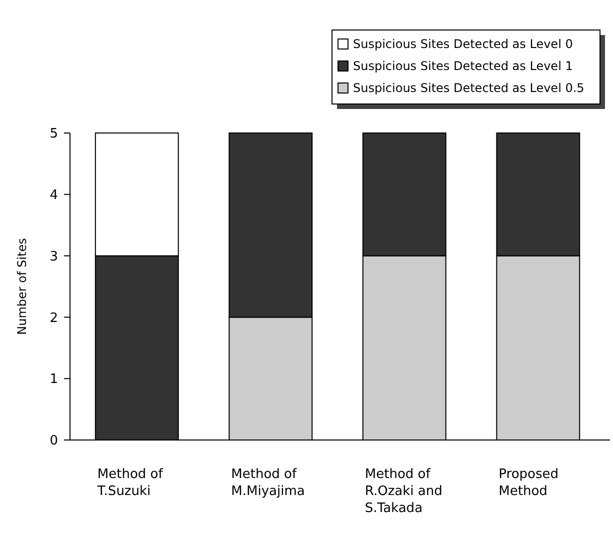 The image size is (613, 540). Describe the element at coordinates (54, 195) in the screenshot. I see `y-tick-label: 4` at that location.